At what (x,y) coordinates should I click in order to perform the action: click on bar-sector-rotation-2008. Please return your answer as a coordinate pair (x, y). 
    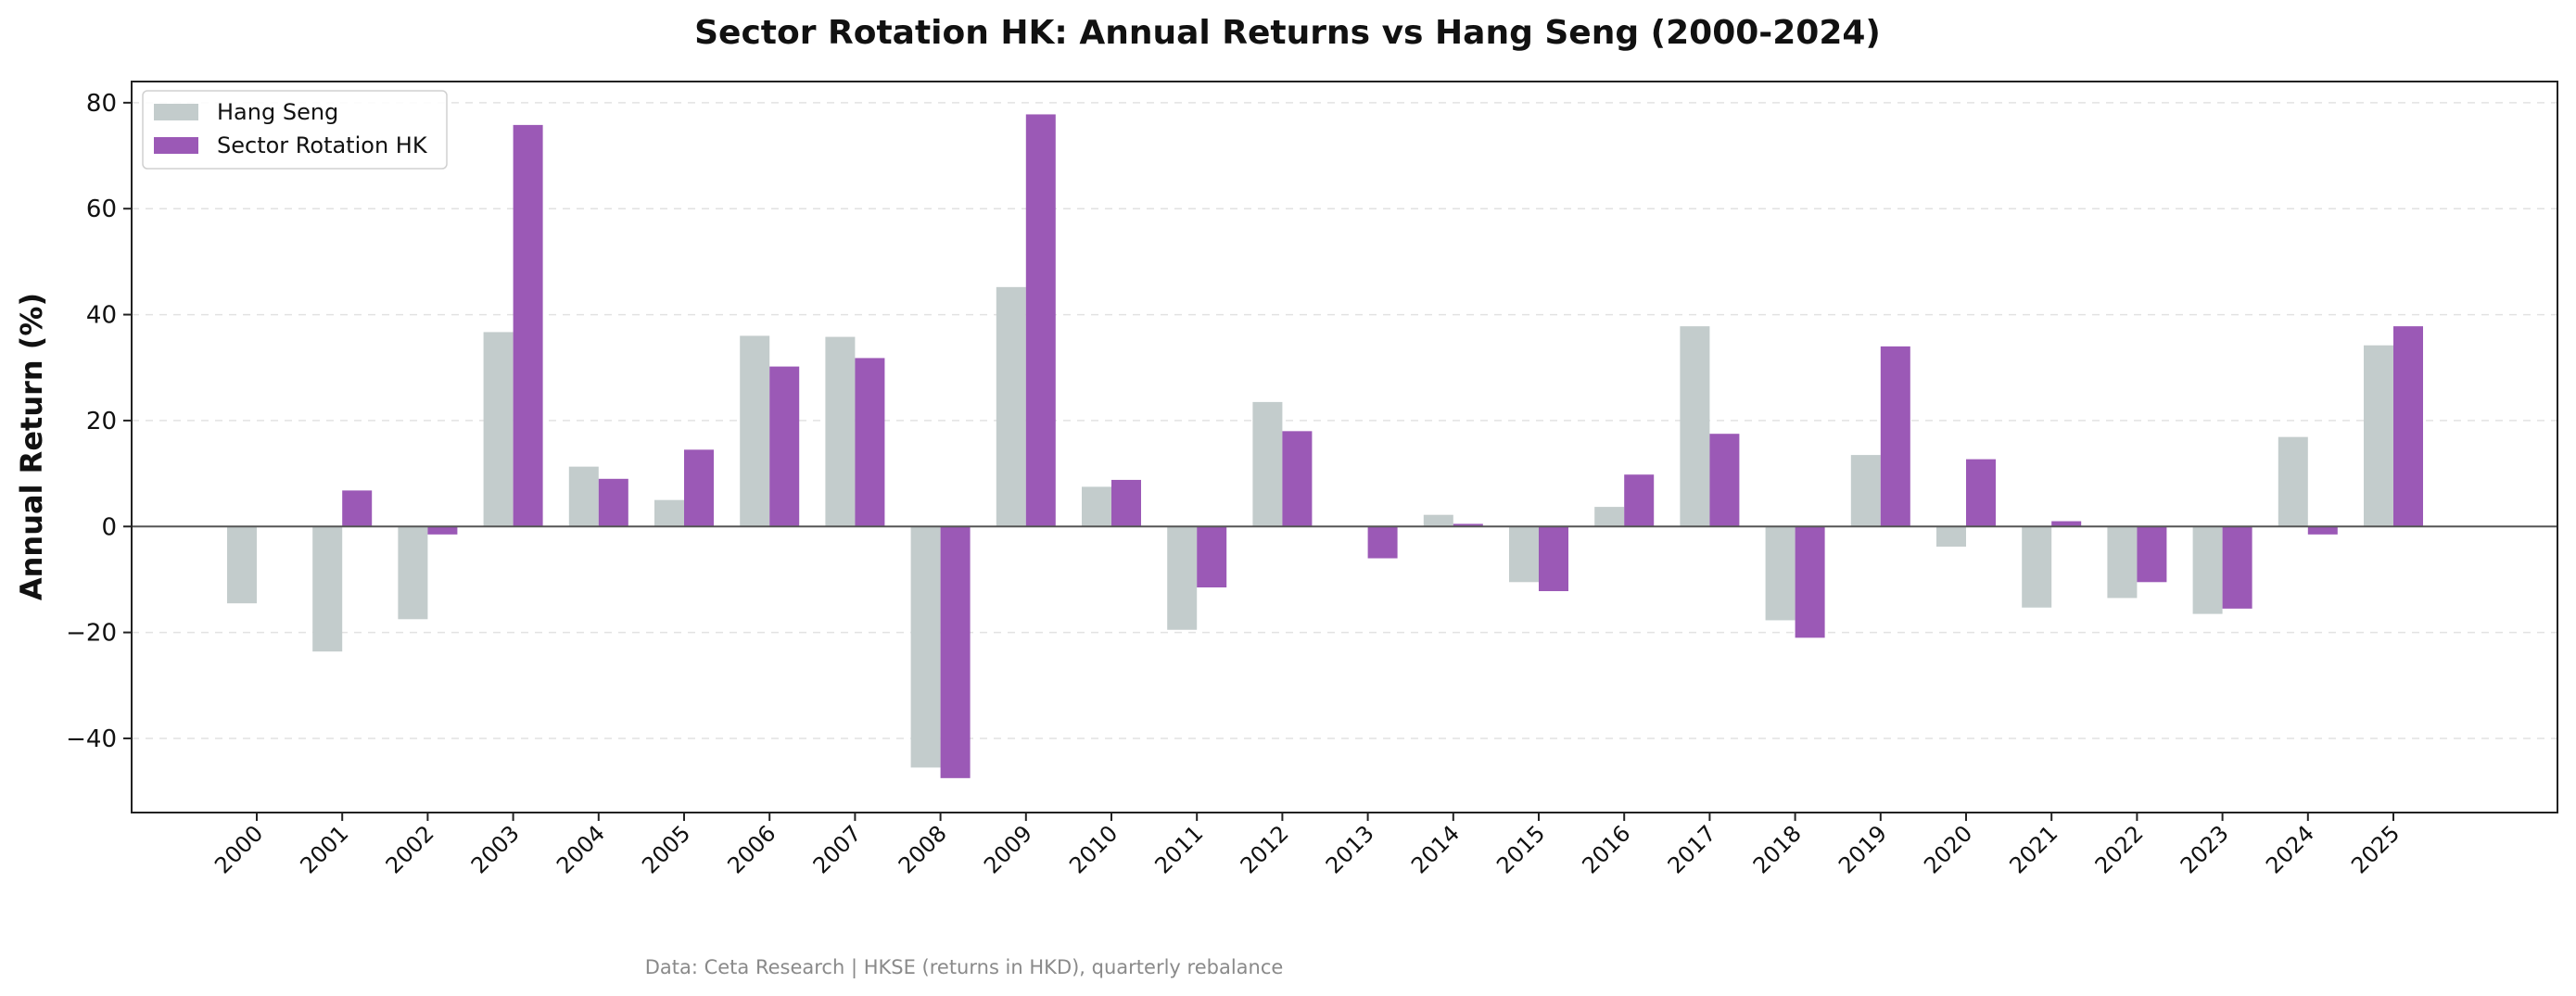
    Looking at the image, I should click on (955, 652).